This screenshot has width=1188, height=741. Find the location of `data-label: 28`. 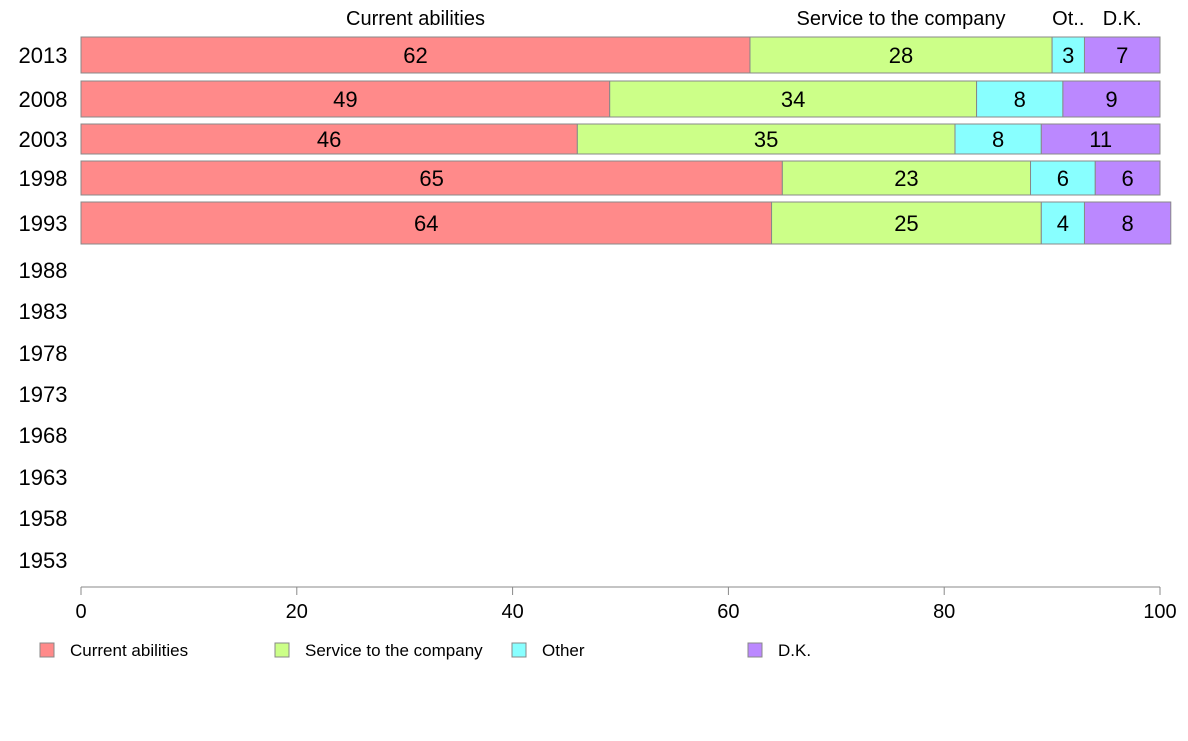

data-label: 28 is located at coordinates (901, 55).